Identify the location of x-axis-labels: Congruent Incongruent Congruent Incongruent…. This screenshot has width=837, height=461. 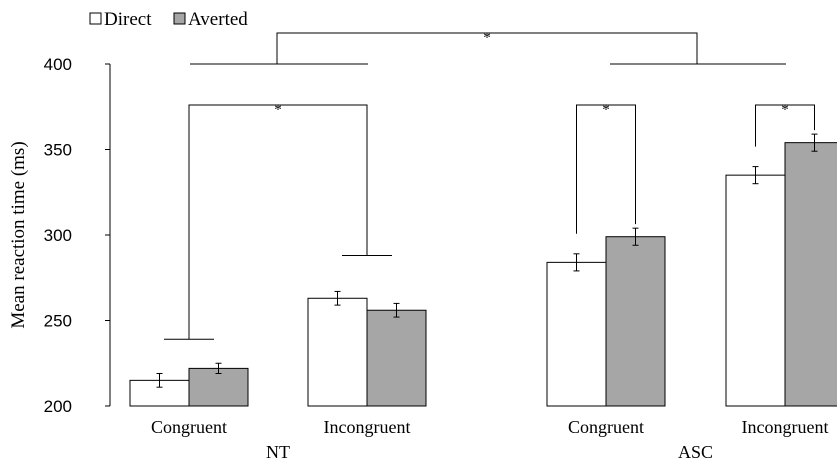
(489, 439).